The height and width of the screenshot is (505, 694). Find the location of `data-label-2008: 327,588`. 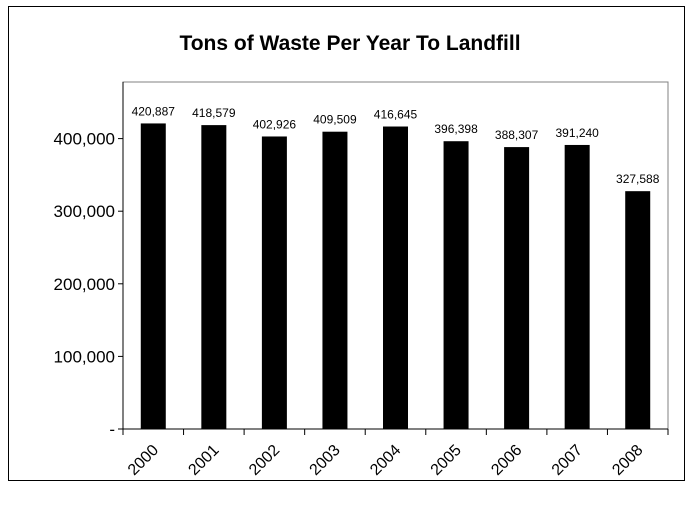

data-label-2008: 327,588 is located at coordinates (638, 179).